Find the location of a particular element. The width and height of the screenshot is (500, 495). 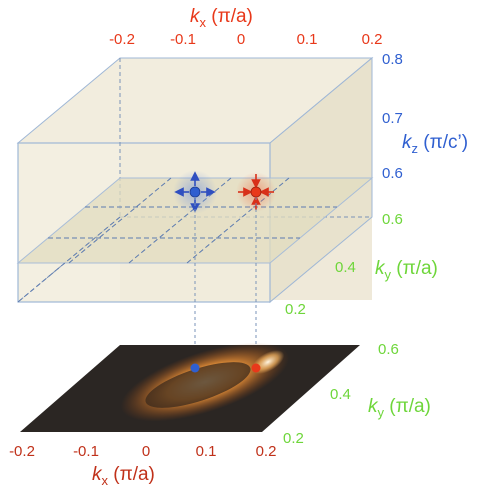

map-kx-axis: -0.2 -0.1 0 0.1 0.2 kx (π/a) is located at coordinates (142, 465).